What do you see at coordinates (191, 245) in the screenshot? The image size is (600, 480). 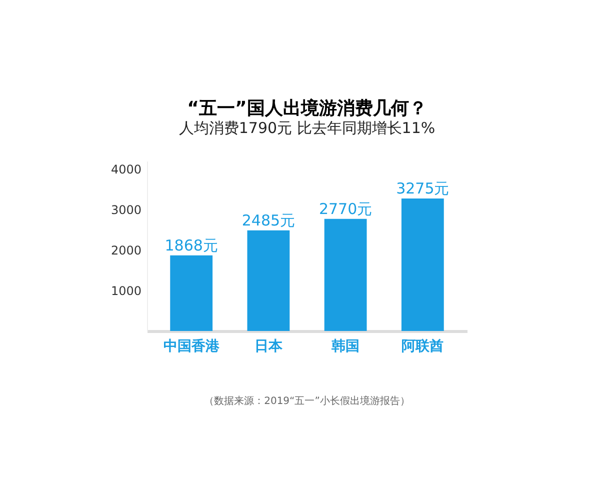 I see `data-label: 1868元` at bounding box center [191, 245].